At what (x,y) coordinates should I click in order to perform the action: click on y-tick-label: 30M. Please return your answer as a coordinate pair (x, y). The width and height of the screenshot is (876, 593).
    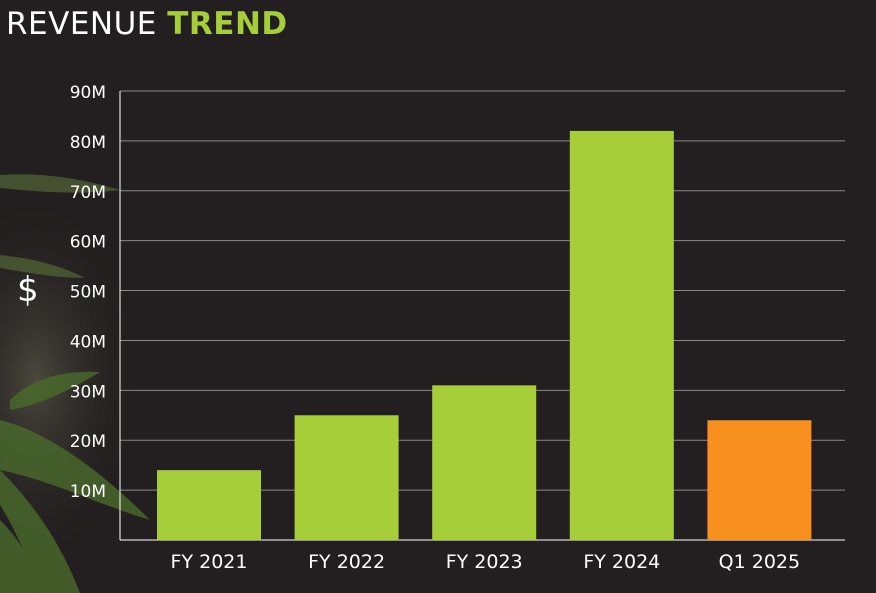
    Looking at the image, I should click on (88, 392).